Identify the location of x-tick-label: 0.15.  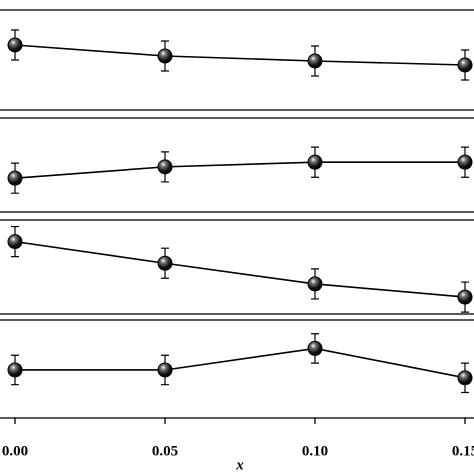
(463, 451).